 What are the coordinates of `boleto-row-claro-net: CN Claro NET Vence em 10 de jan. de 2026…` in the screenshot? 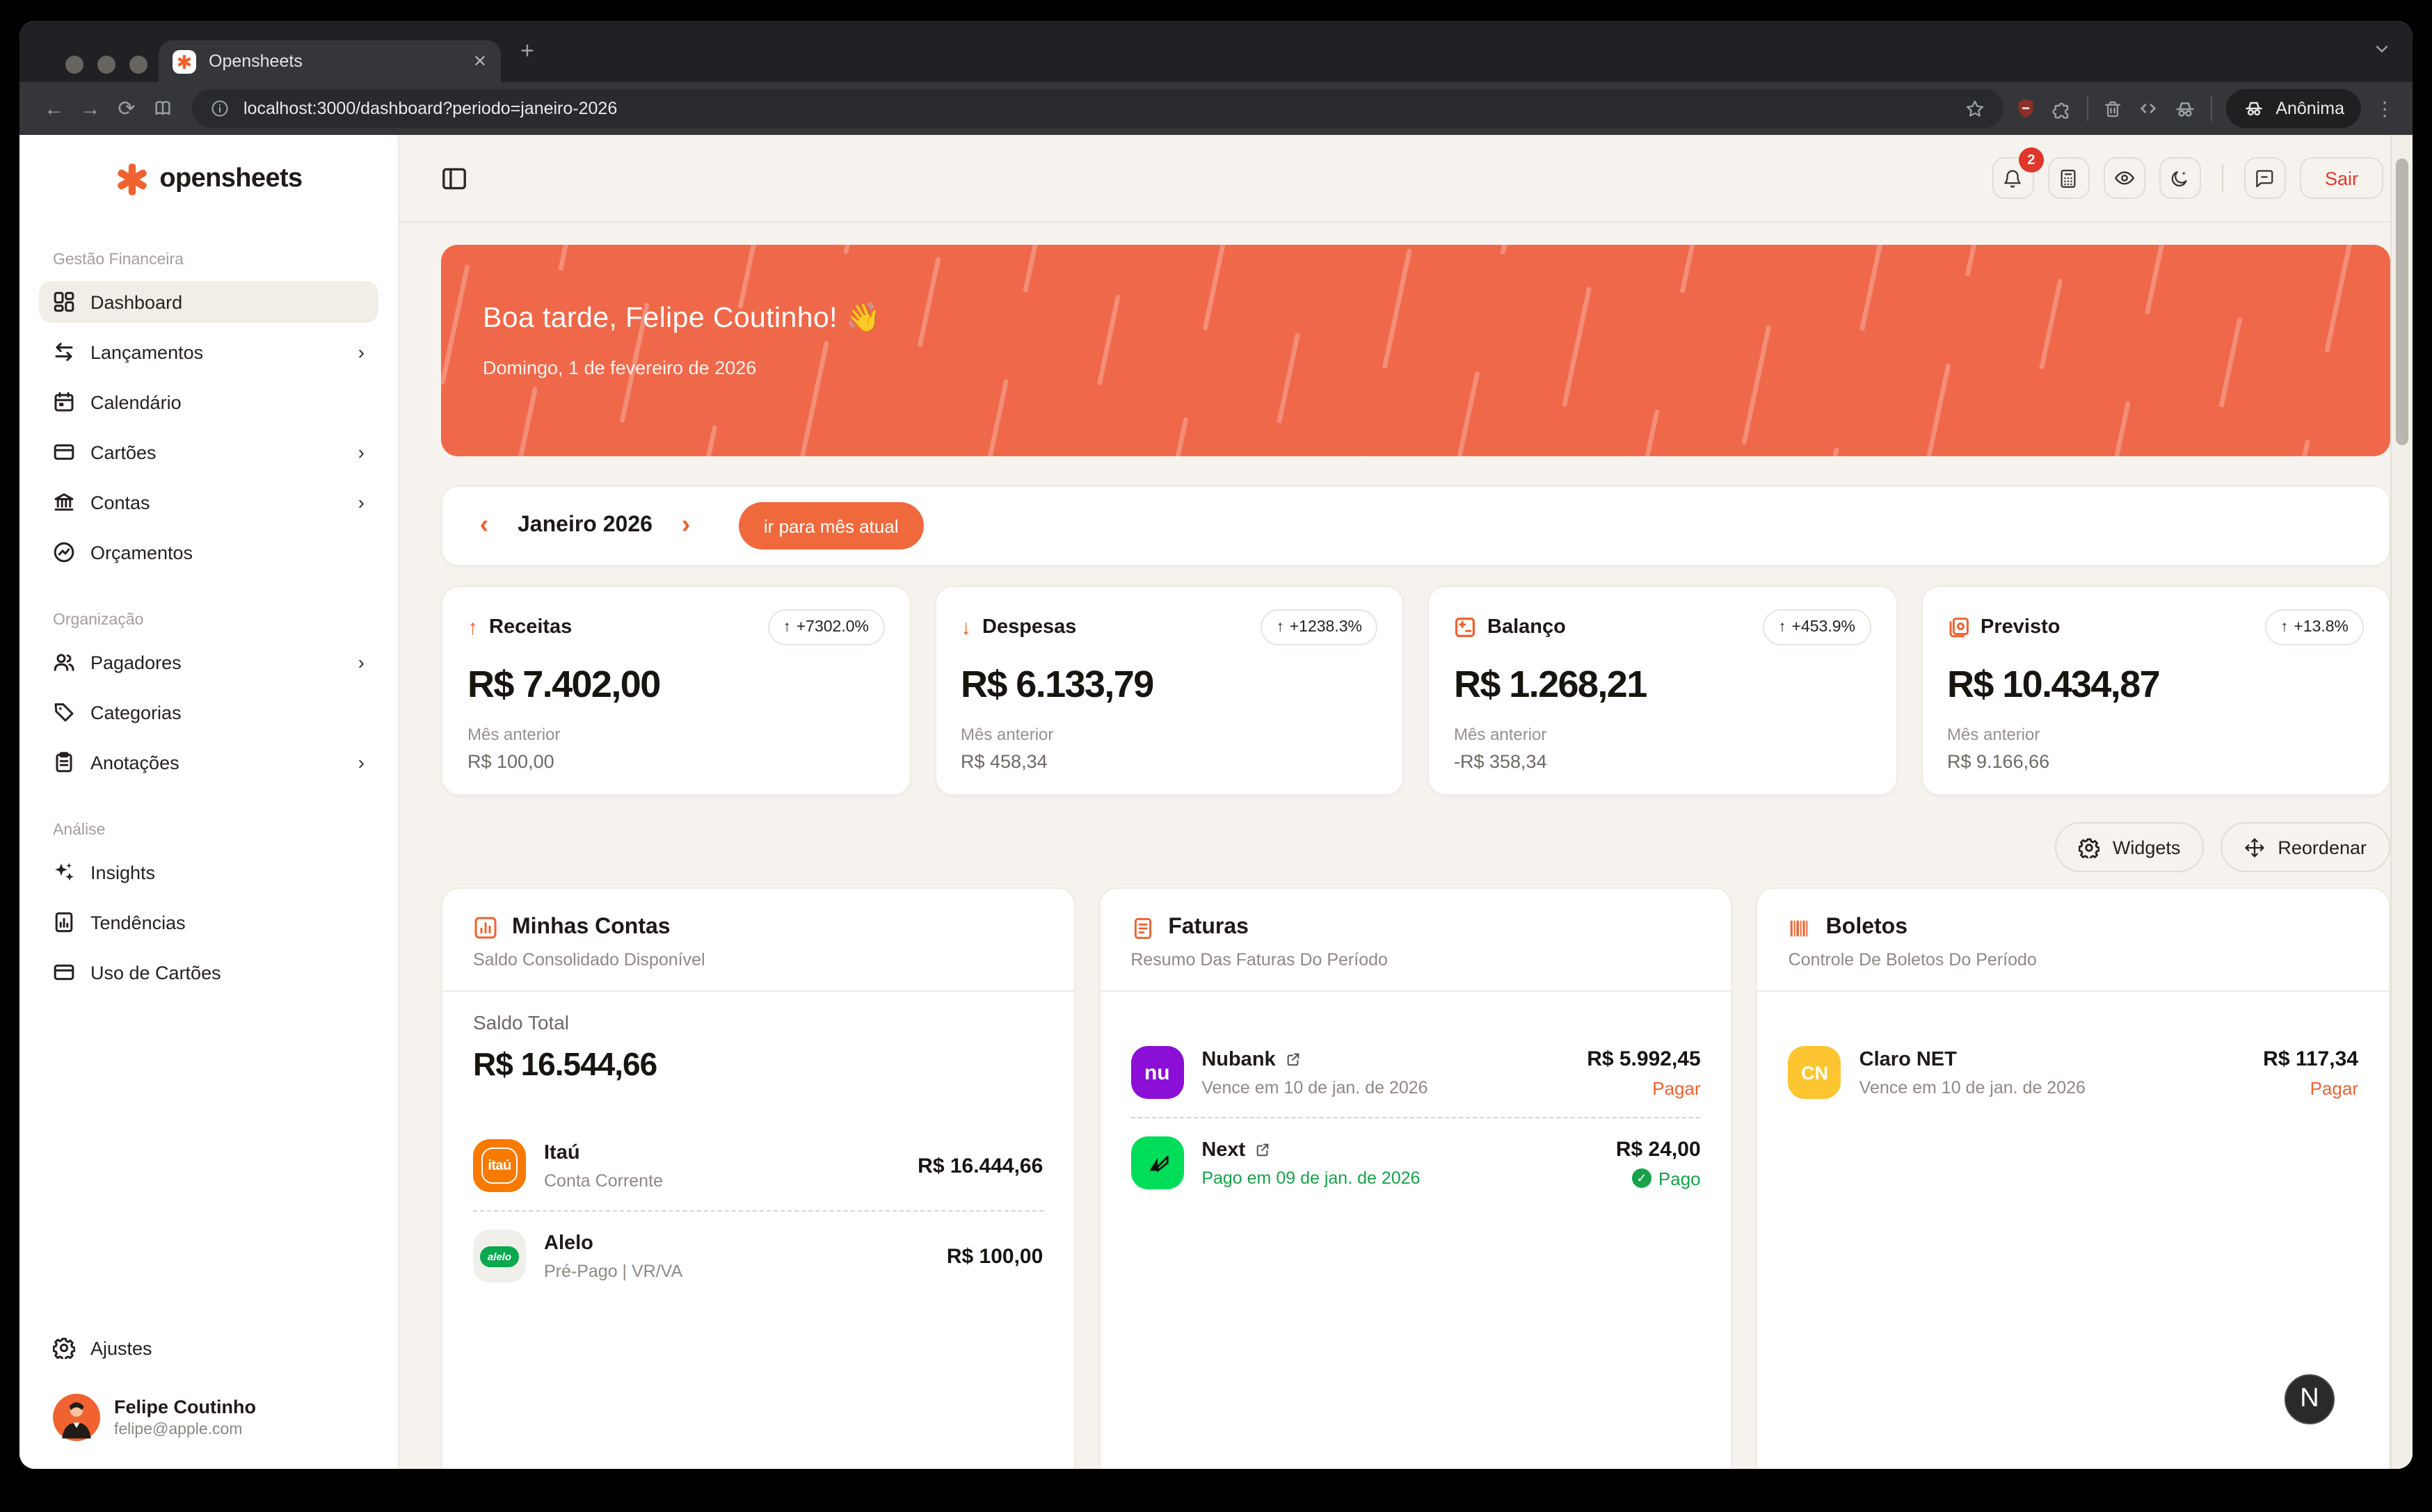 It's located at (2073, 1072).